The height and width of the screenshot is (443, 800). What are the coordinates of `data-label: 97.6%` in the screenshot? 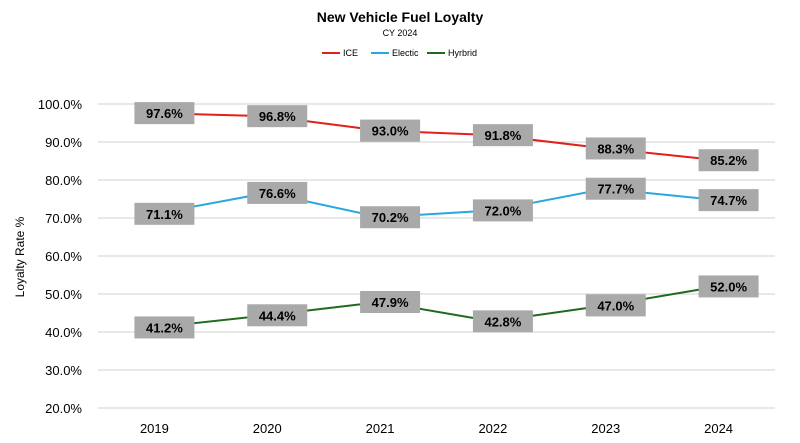 It's located at (164, 113).